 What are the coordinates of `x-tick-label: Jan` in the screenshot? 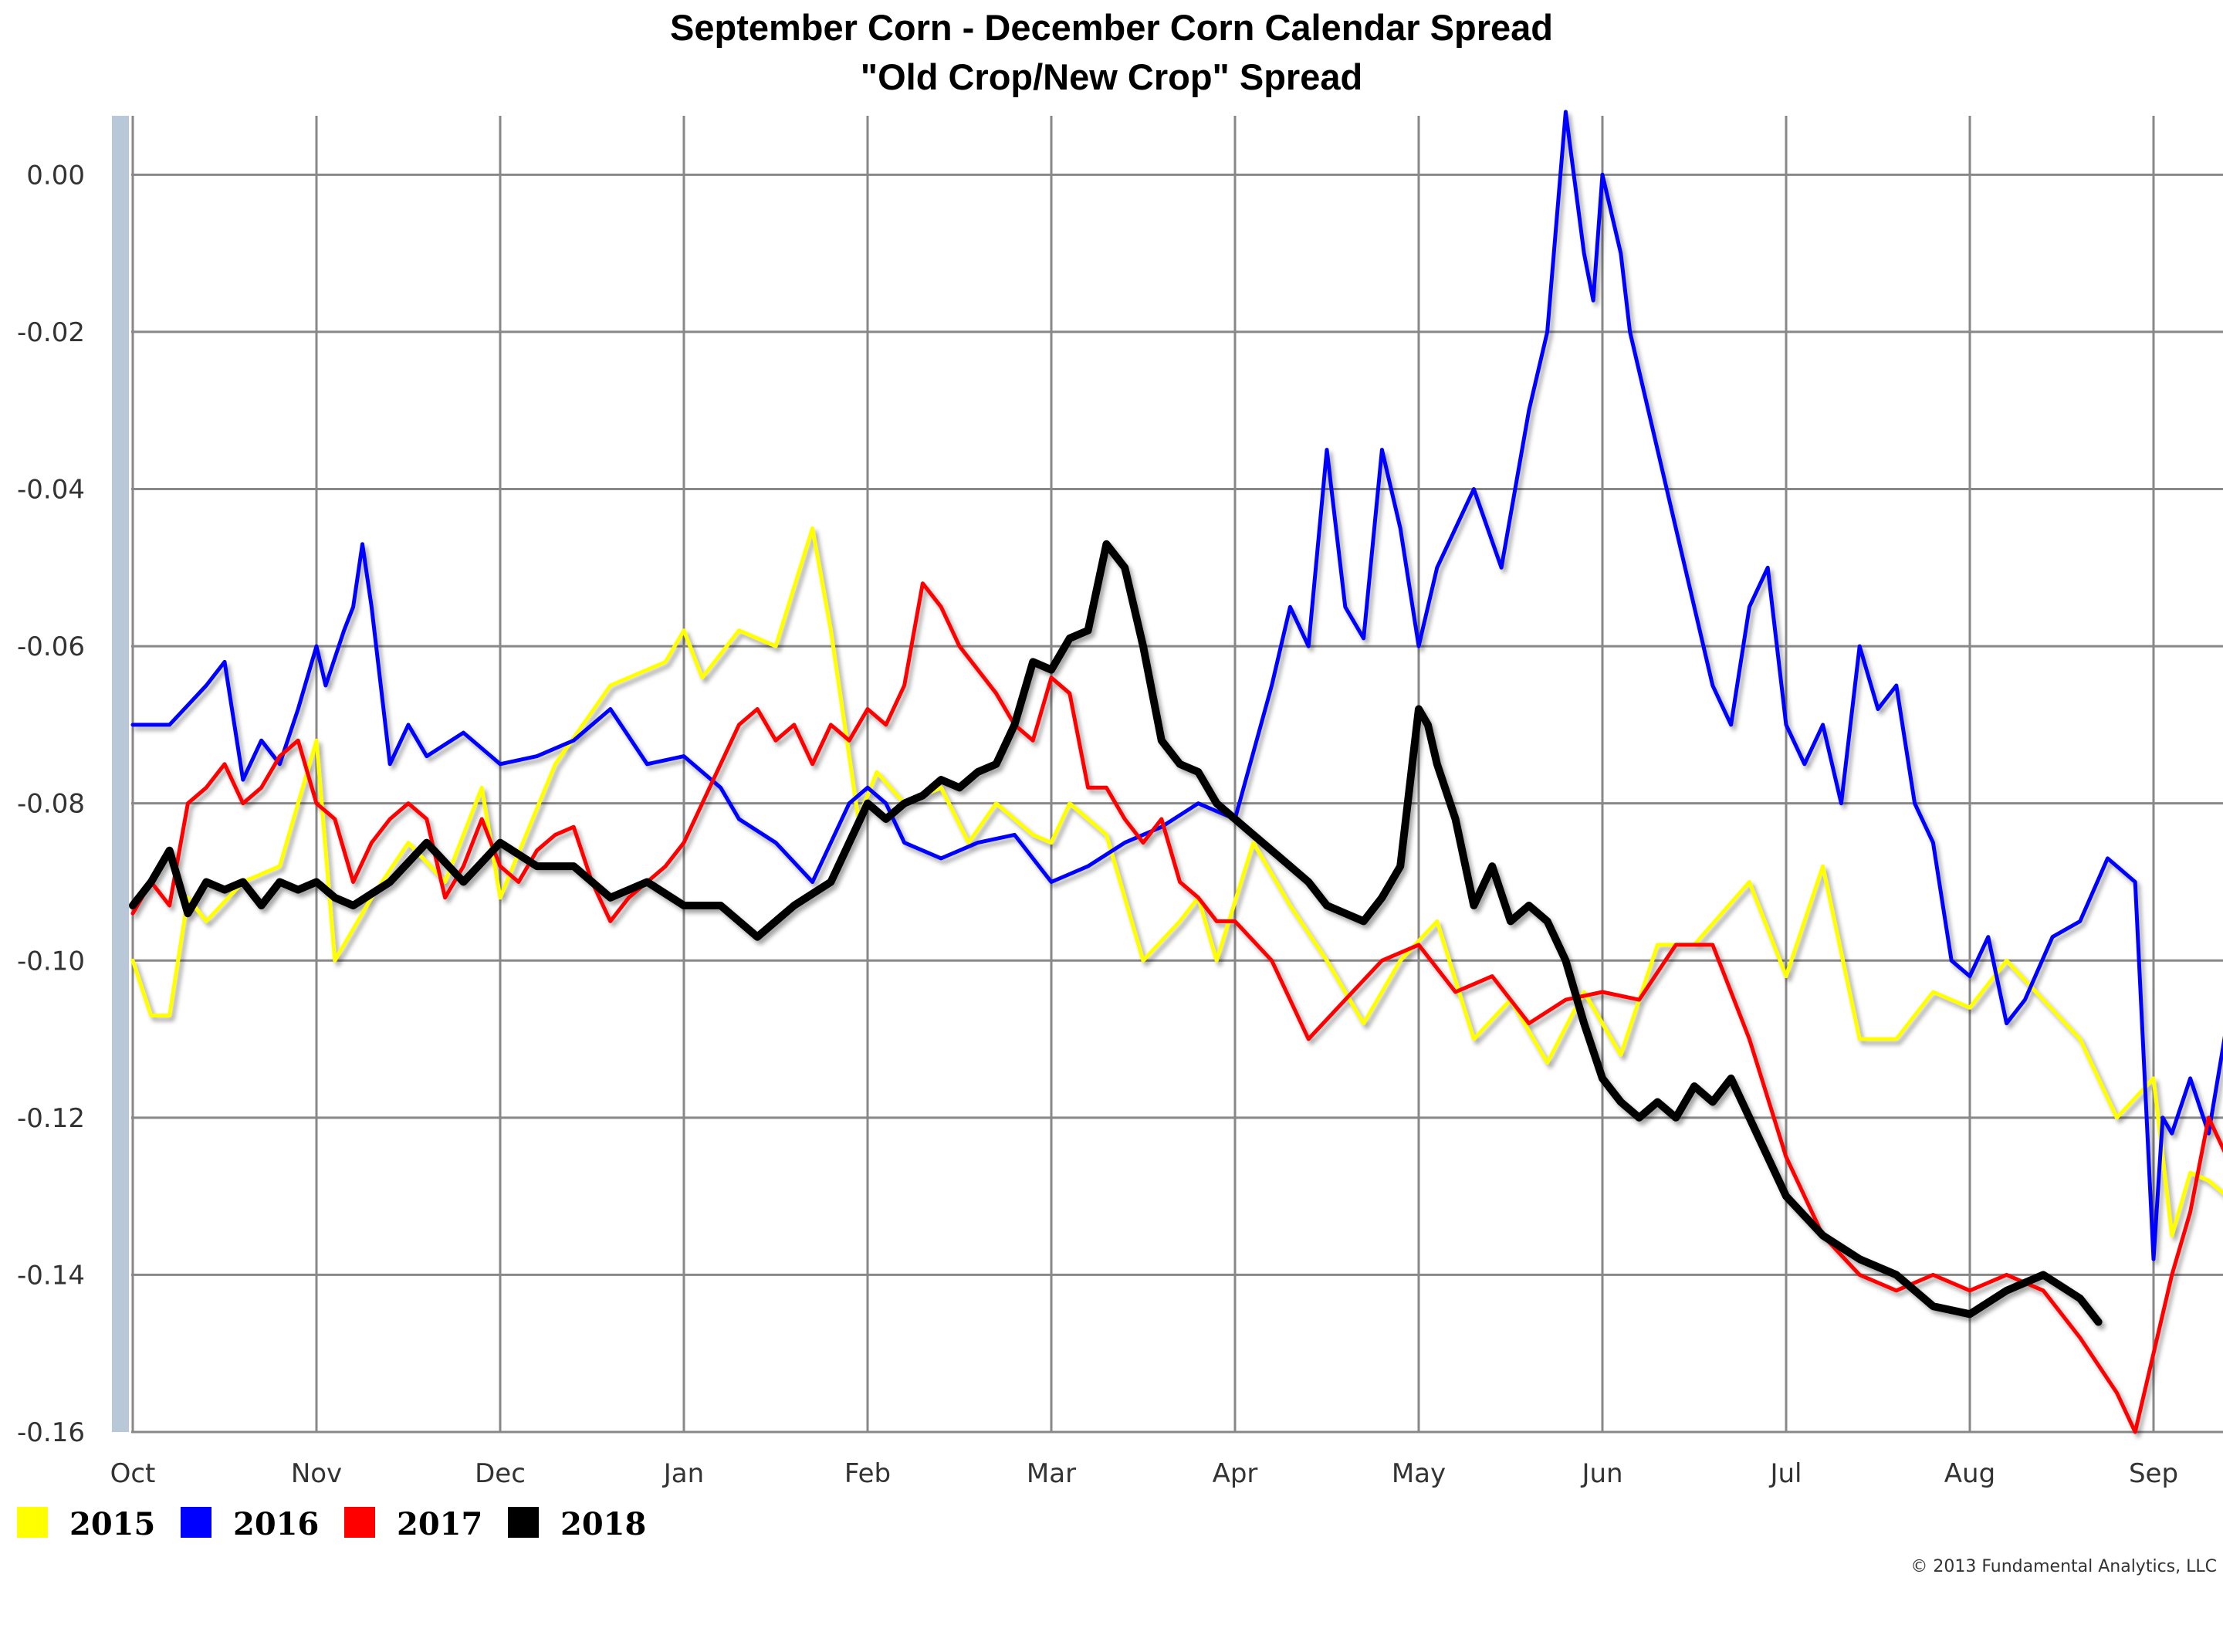 It's located at (683, 1473).